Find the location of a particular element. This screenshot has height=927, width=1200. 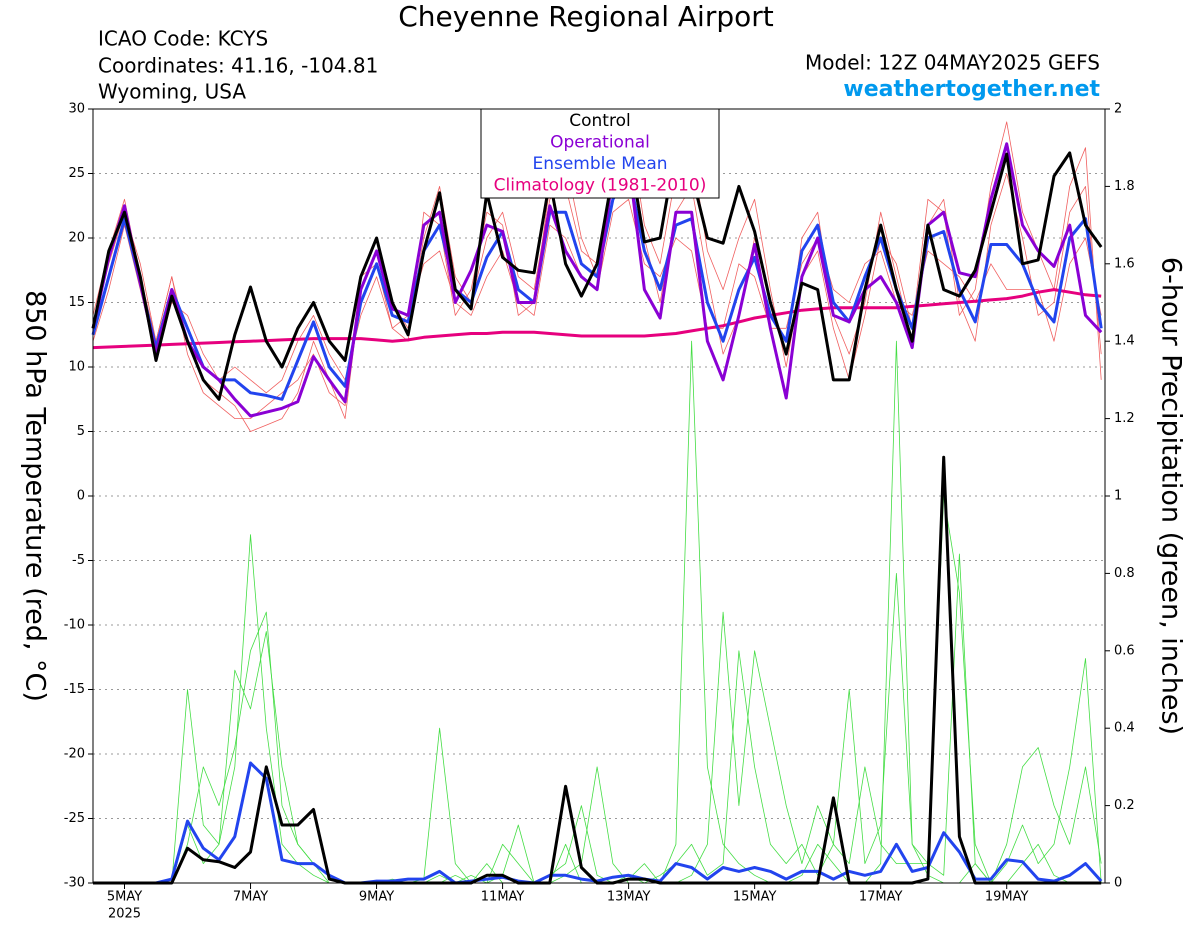

y2-tick-label: 0.2 is located at coordinates (1124, 805).